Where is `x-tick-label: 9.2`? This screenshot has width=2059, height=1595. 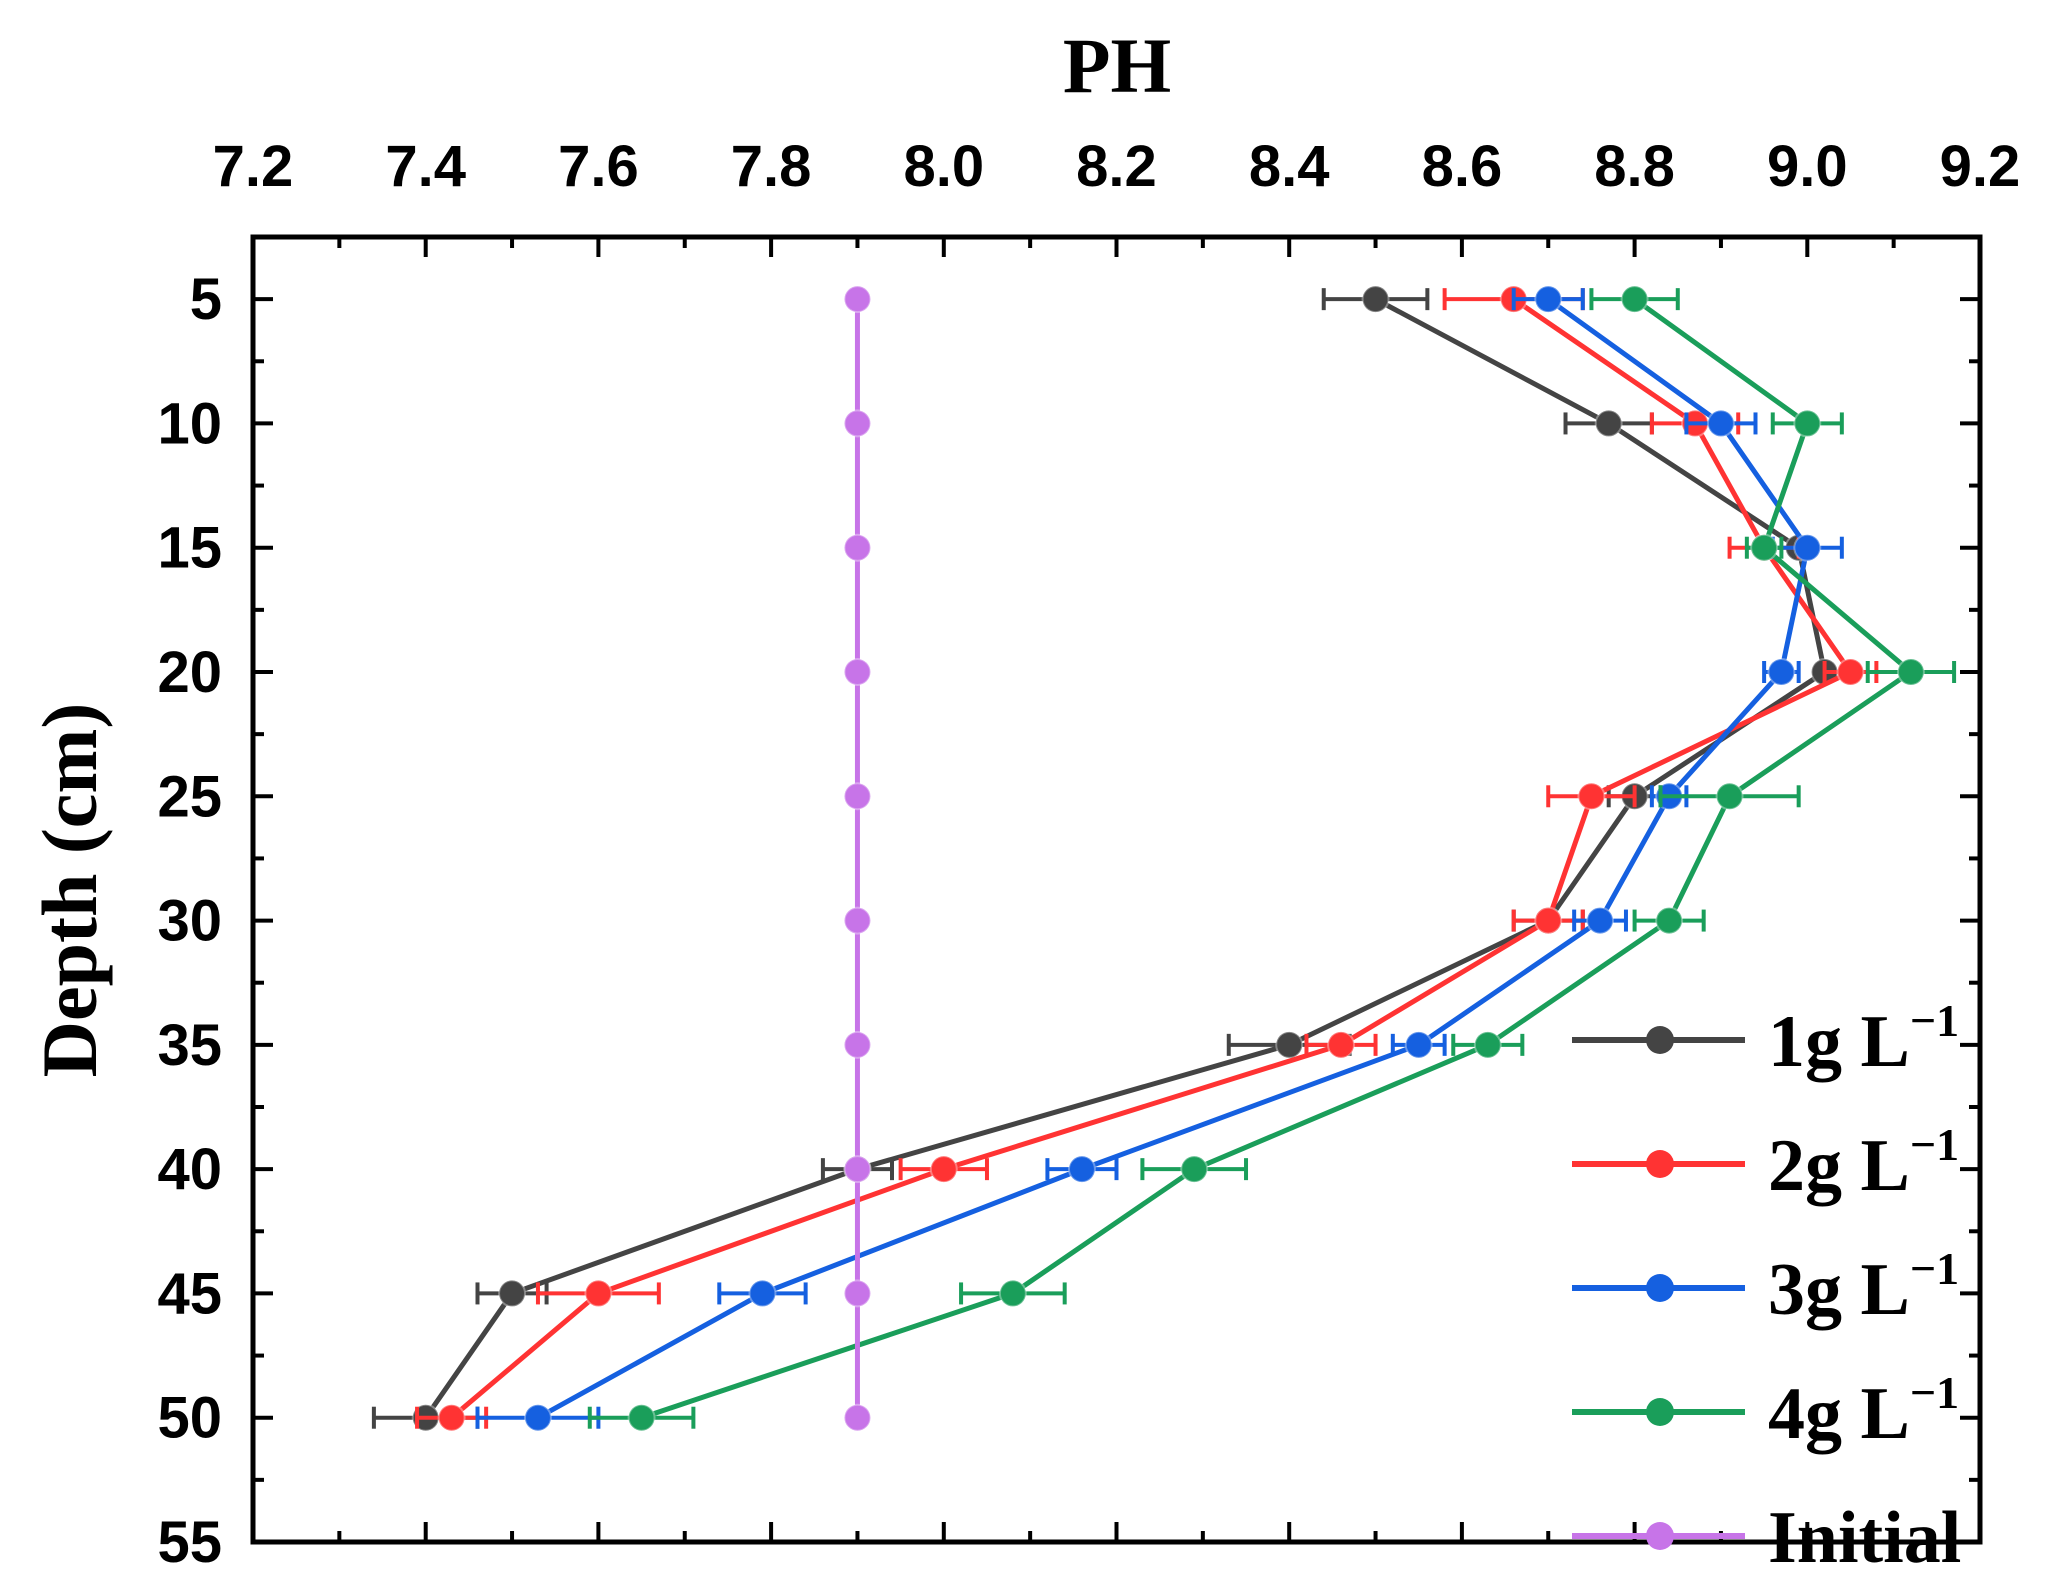 x-tick-label: 9.2 is located at coordinates (1980, 166).